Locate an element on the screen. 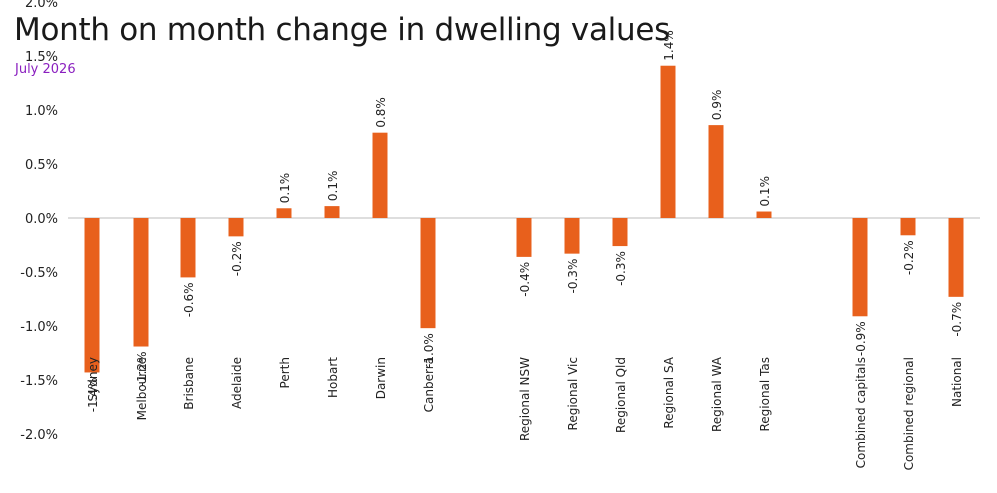 The width and height of the screenshot is (997, 493). x-tick-label: Melbourne is located at coordinates (142, 388).